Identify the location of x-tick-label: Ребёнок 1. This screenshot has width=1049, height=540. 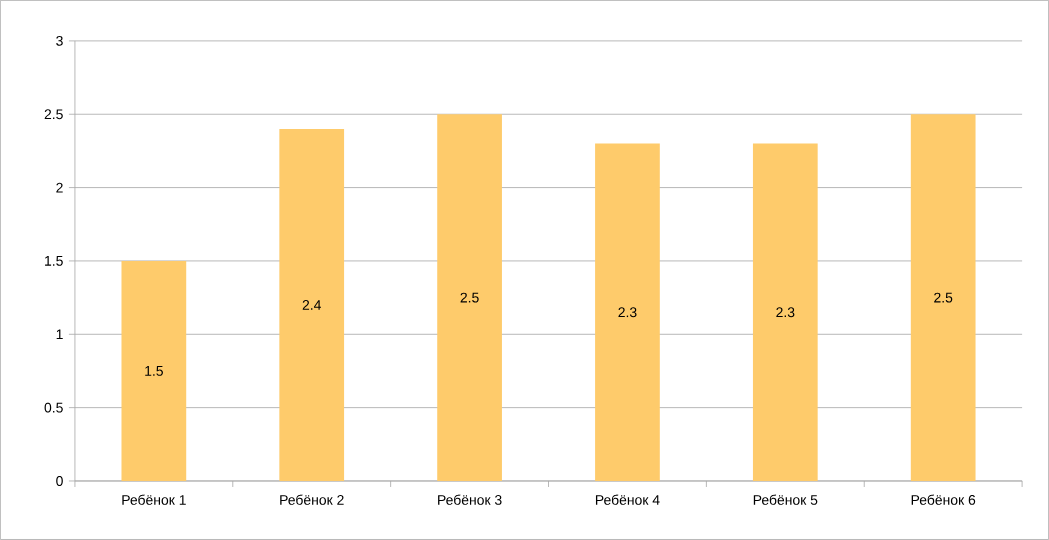
(154, 499).